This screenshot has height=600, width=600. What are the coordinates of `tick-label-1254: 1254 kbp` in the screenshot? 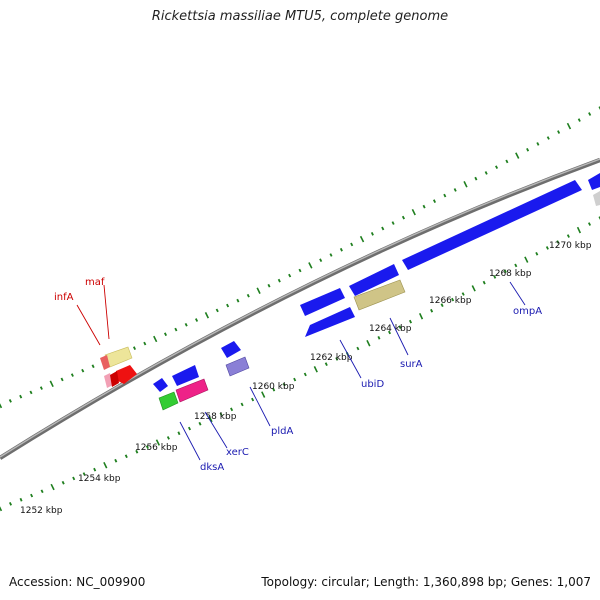 It's located at (99, 479).